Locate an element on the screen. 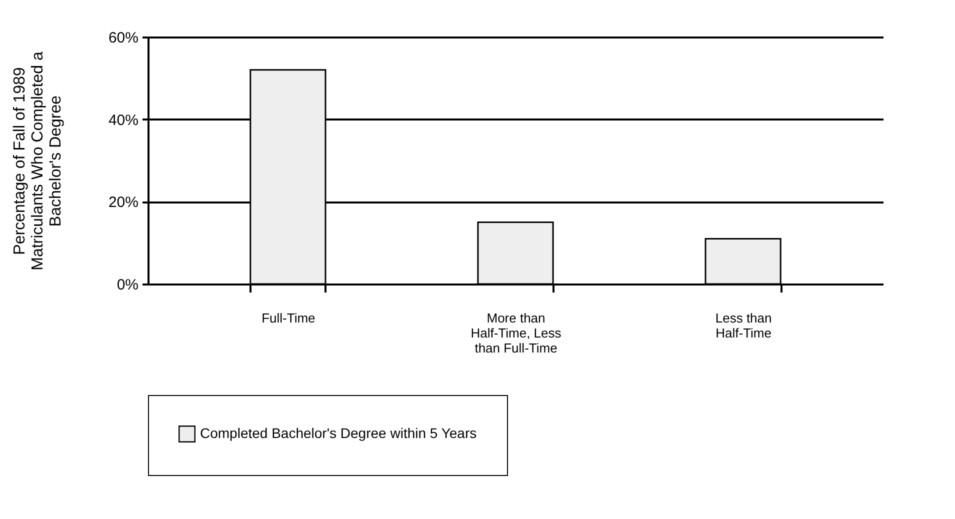 The height and width of the screenshot is (519, 955). x-tick-label: More than Half-Time, Less than Full-Time is located at coordinates (516, 333).